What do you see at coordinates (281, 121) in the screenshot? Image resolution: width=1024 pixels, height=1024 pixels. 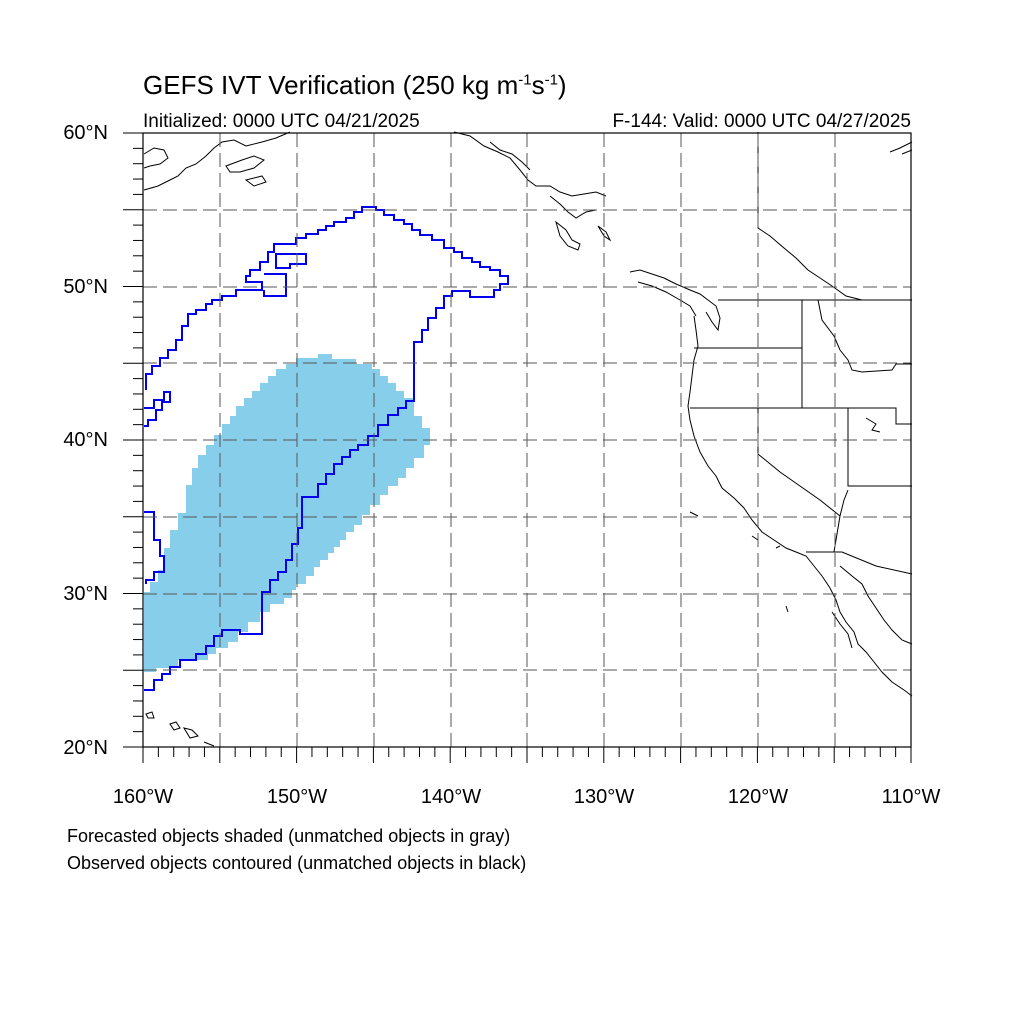 I see `initialized-label: Initialized: 0000 UTC 04/21/2025` at bounding box center [281, 121].